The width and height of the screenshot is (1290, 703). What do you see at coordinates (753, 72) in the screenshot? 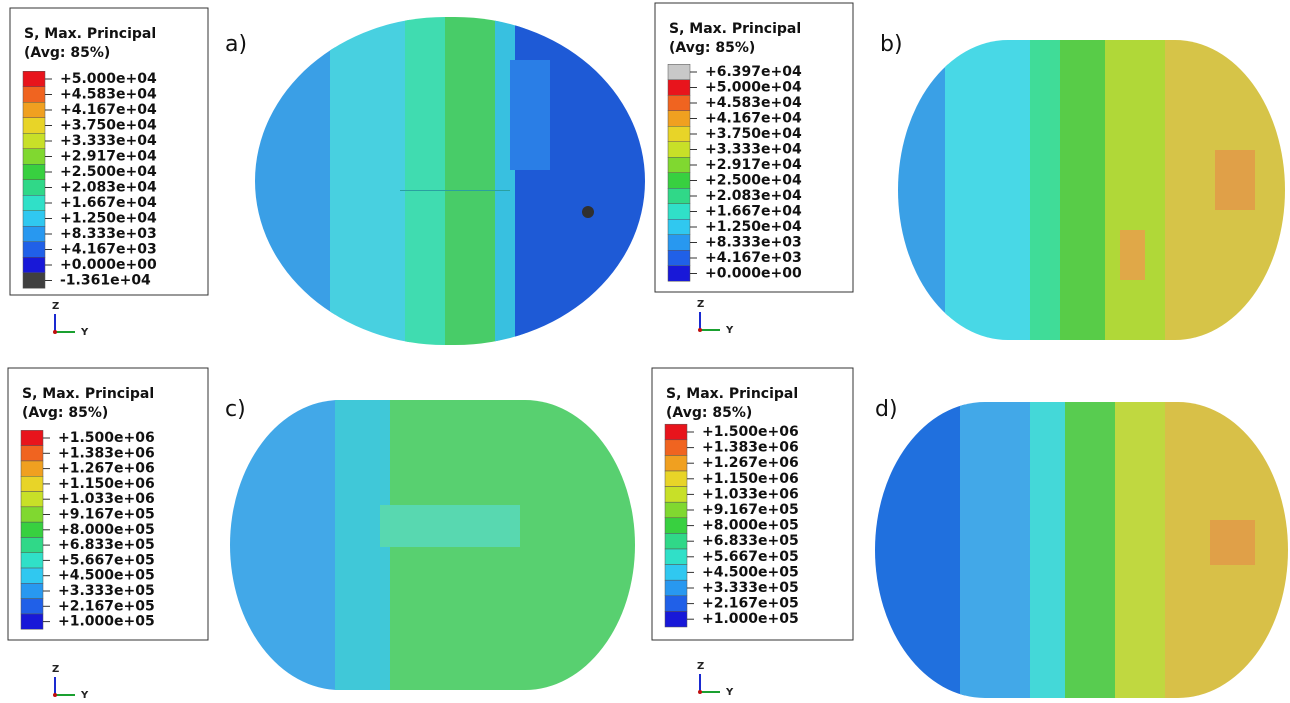
I see `legend-label: +6.397e+04` at bounding box center [753, 72].